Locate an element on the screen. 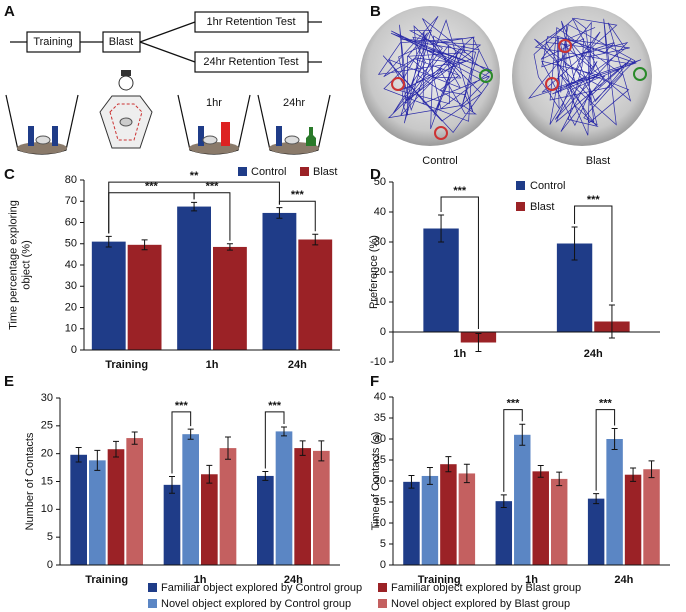  legend-label: Novel object explored by Control group is located at coordinates (256, 604).